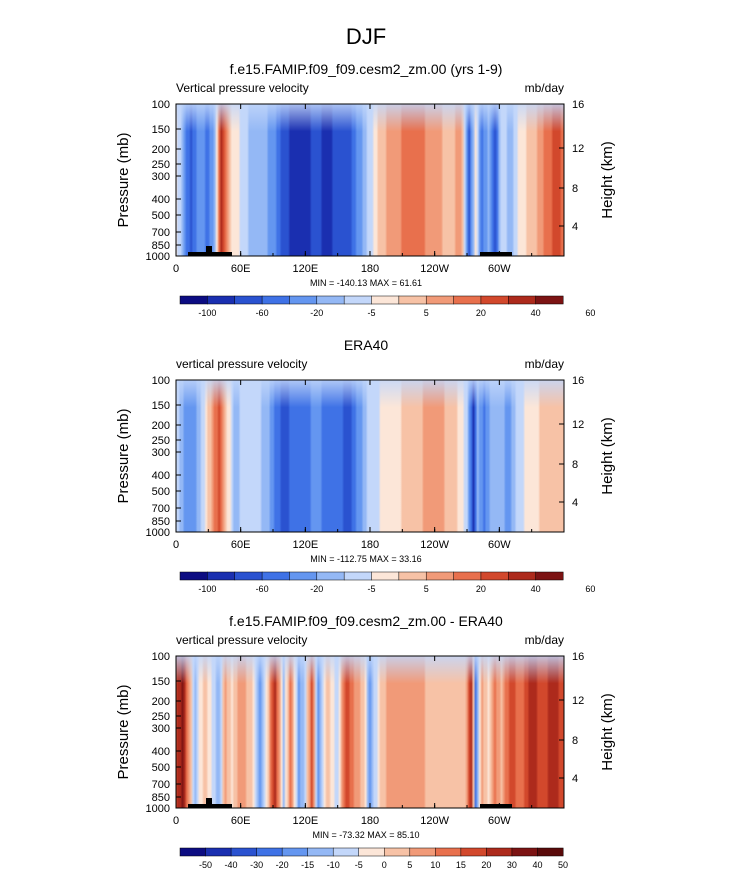  Describe the element at coordinates (161, 216) in the screenshot. I see `chart-1-y-tick-label: 500` at that location.